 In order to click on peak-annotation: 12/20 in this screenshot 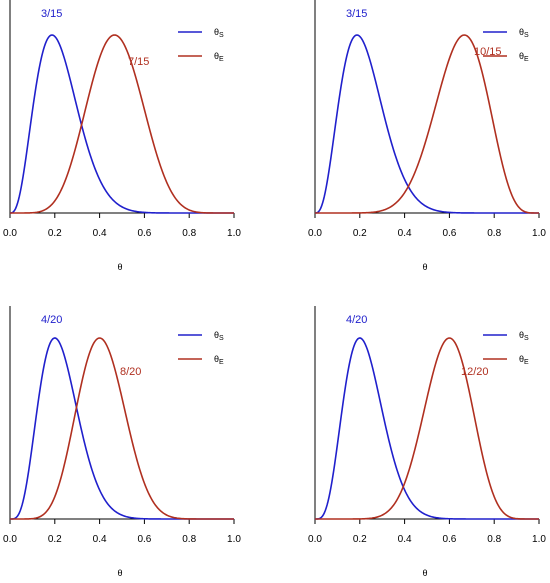, I will do `click(475, 372)`.